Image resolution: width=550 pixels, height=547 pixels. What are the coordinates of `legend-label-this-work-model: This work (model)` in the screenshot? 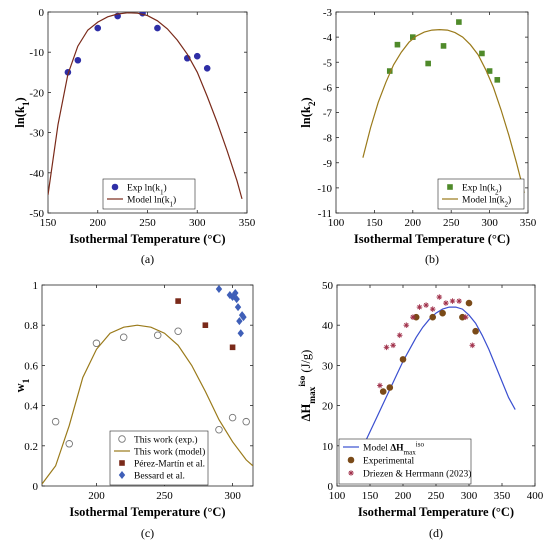 It's located at (169, 452).